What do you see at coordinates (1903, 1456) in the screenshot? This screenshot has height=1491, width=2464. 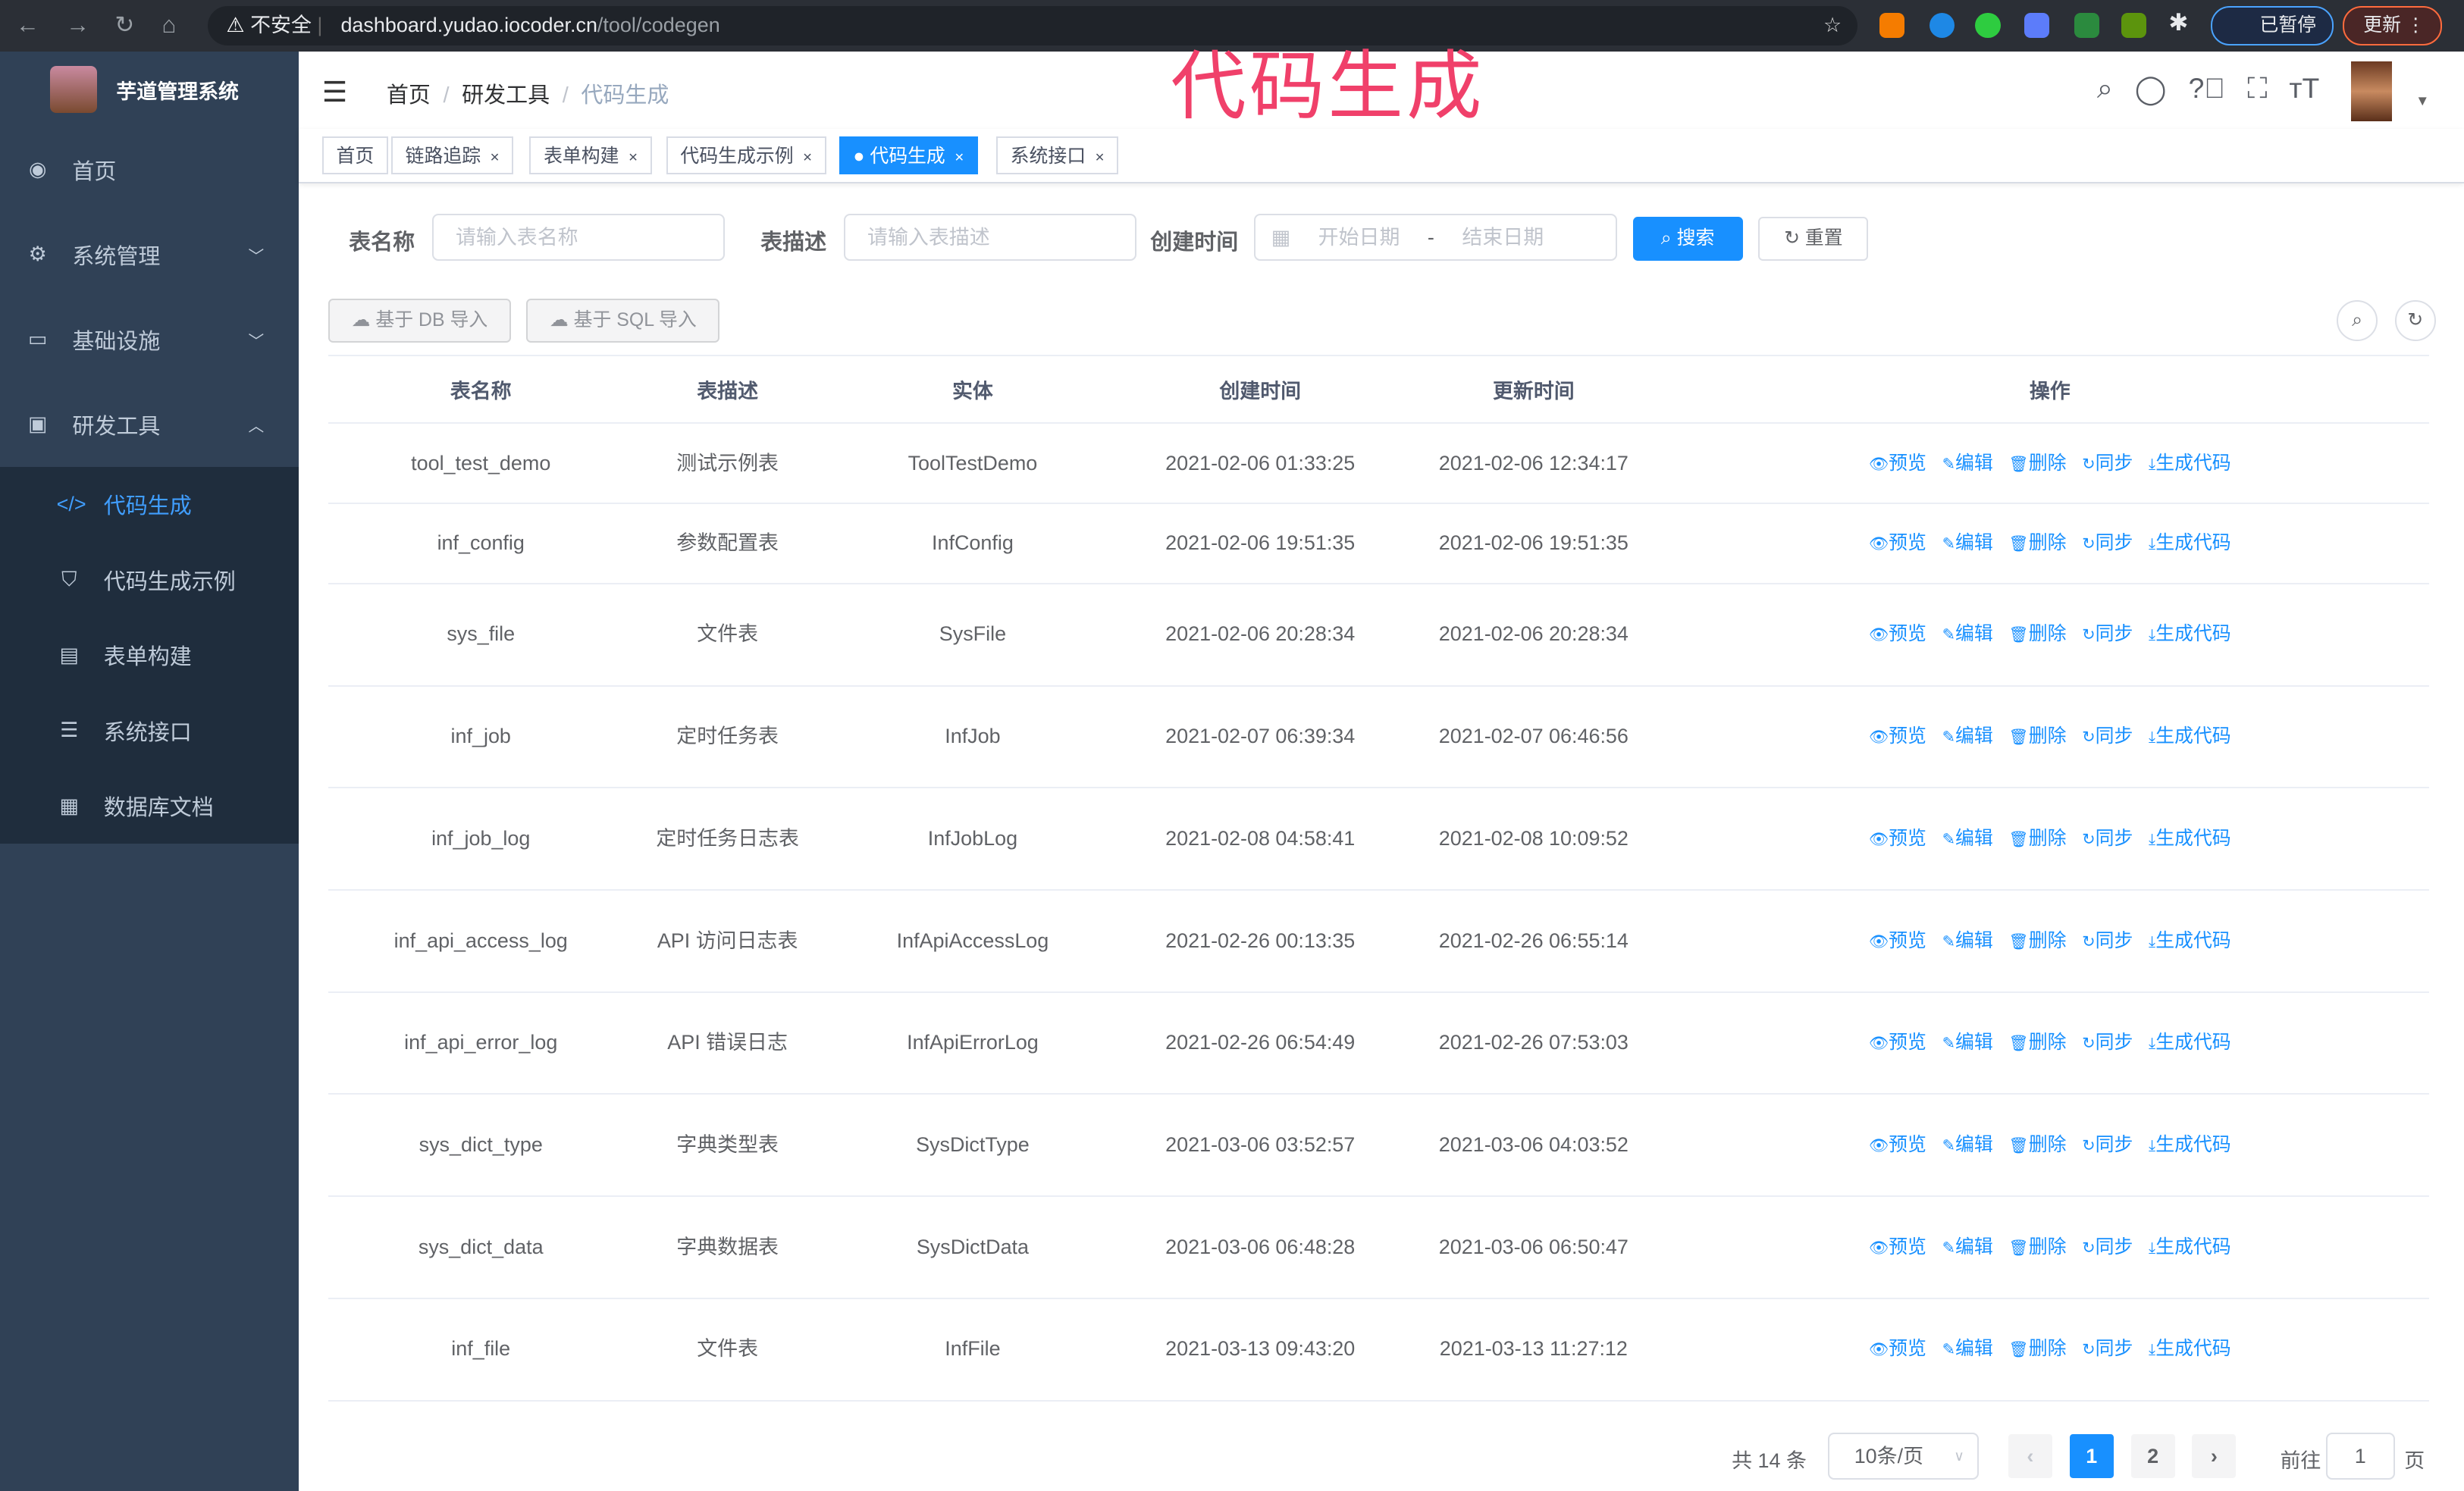 I see `page-size-select: 10条/页 ∨` at bounding box center [1903, 1456].